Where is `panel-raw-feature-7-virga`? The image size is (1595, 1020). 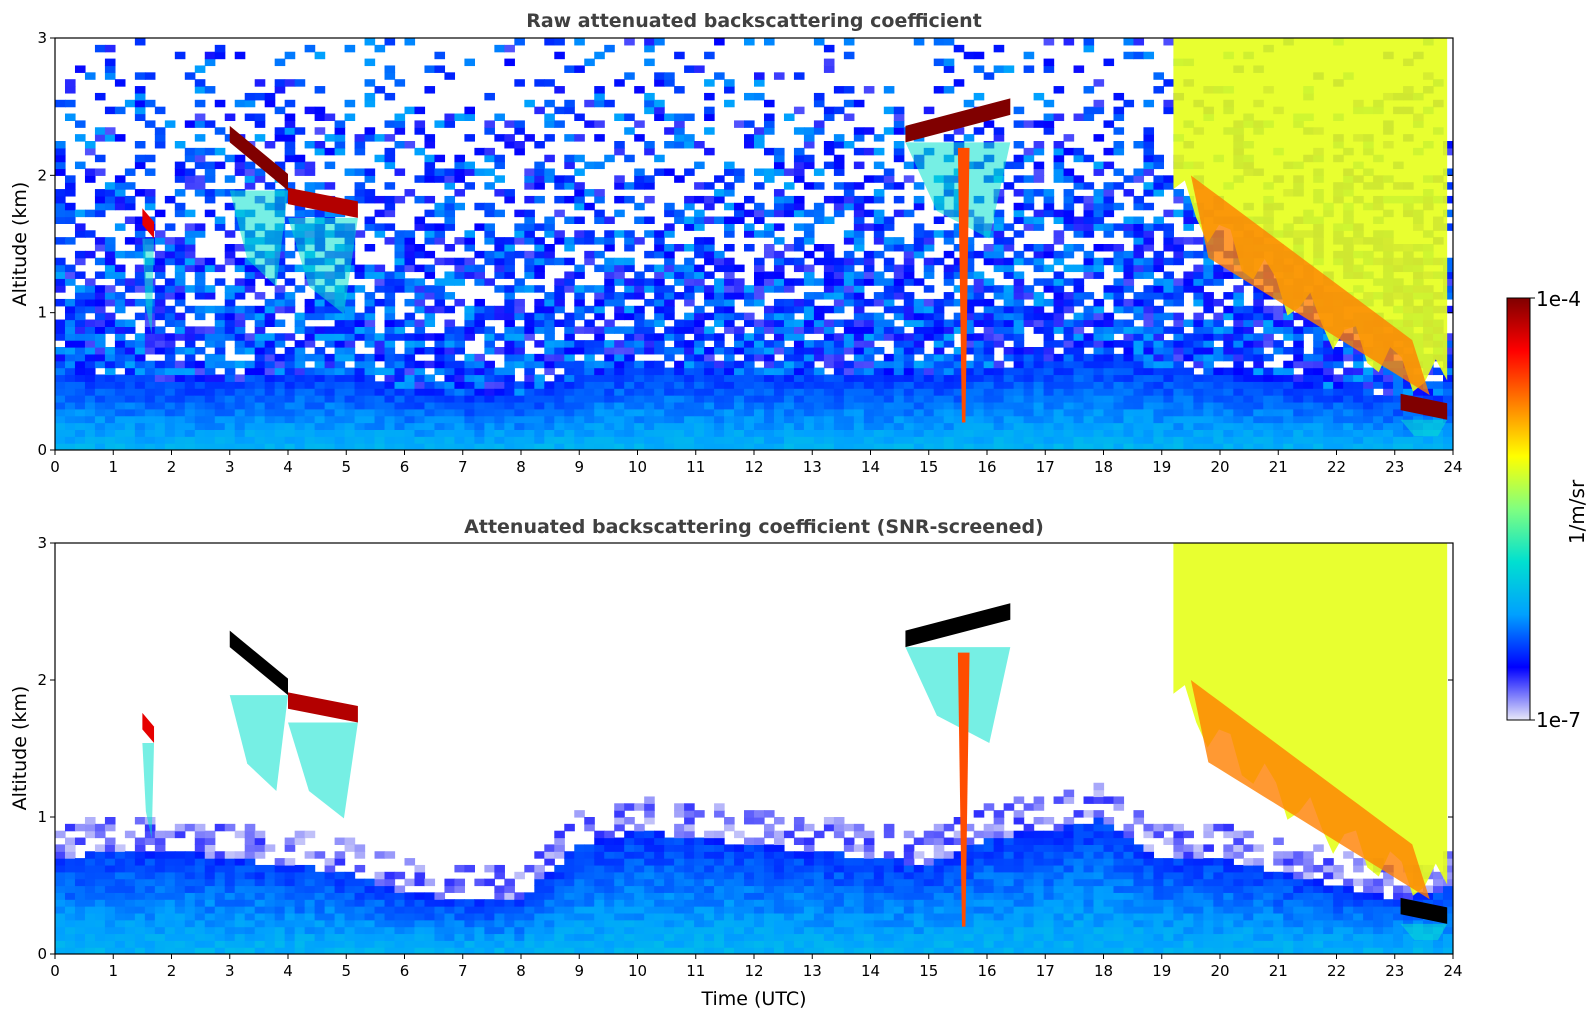 panel-raw-feature-7-virga is located at coordinates (1424, 428).